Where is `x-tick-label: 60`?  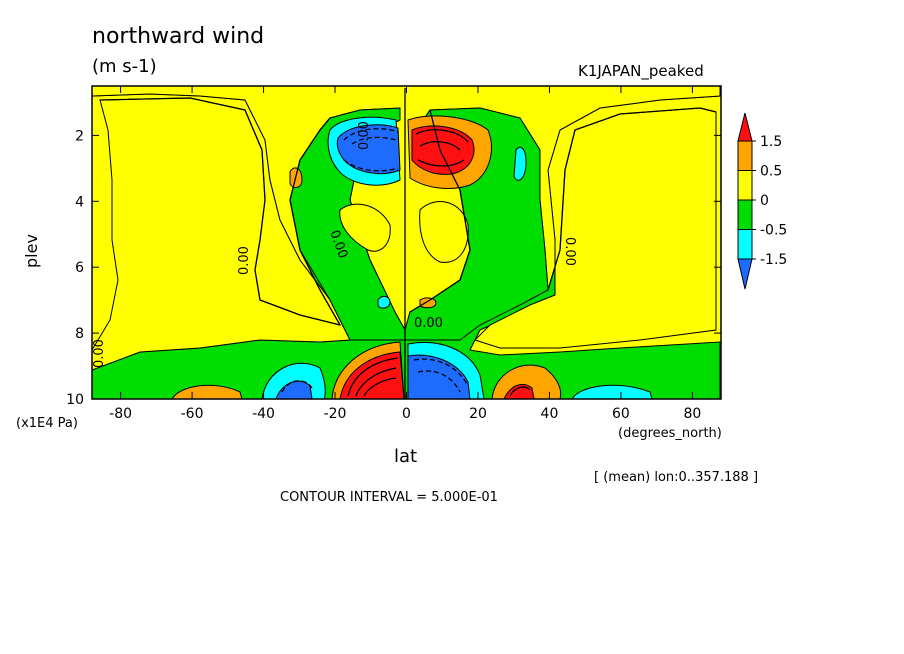 x-tick-label: 60 is located at coordinates (621, 414).